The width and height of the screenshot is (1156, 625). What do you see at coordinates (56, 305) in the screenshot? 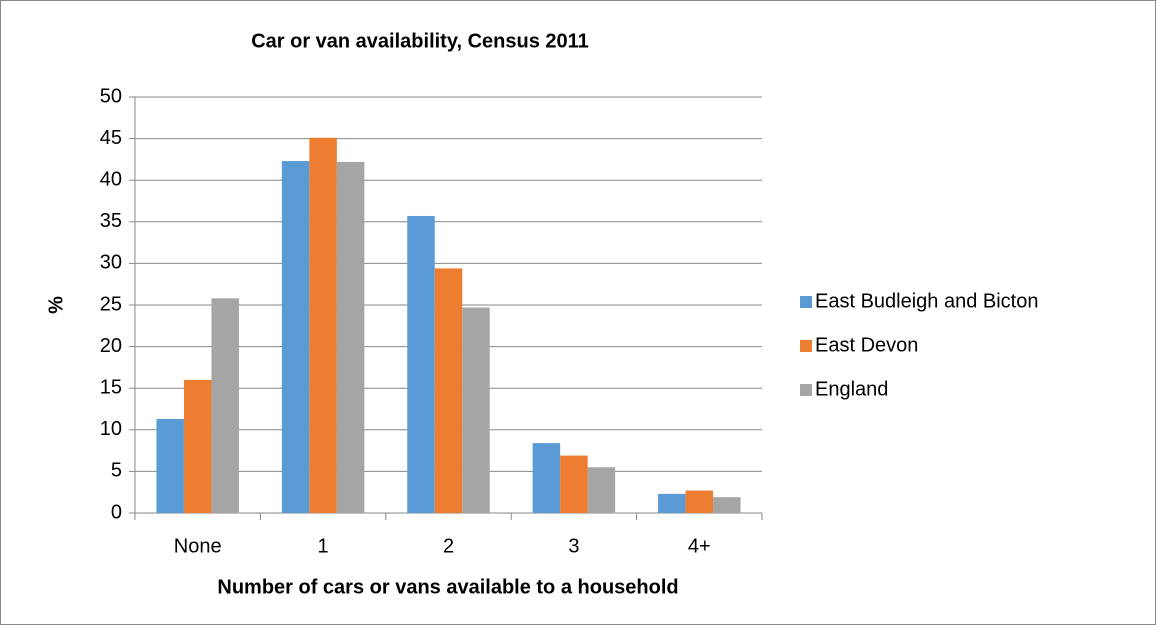
I see `y-axis-label: %` at bounding box center [56, 305].